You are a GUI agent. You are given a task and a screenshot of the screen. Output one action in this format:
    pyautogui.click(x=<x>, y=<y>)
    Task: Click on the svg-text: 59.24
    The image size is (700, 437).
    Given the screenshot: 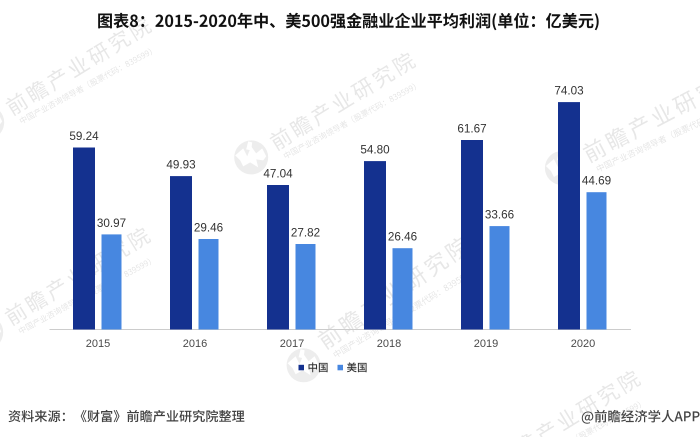 What is the action you would take?
    pyautogui.click(x=84, y=136)
    